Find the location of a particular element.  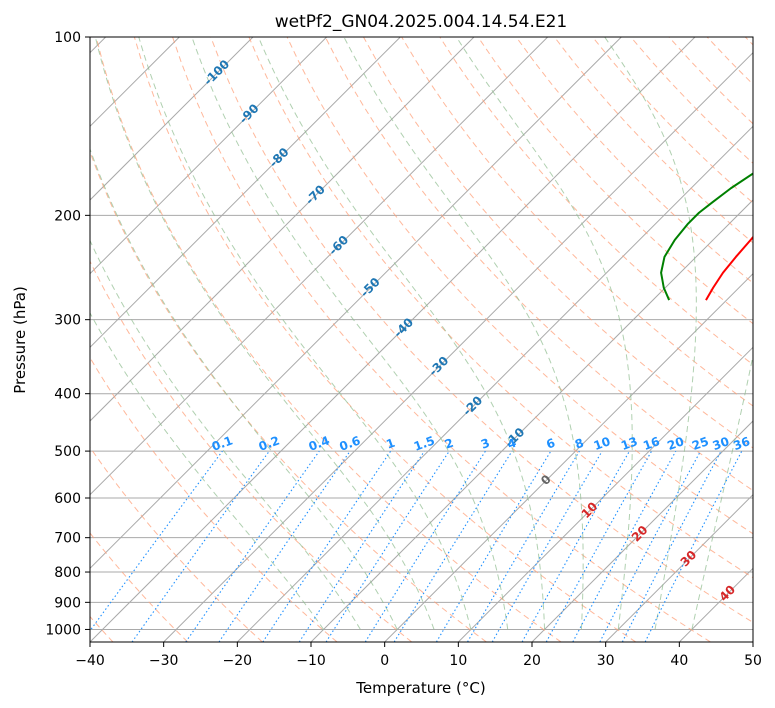

mixing-ratio-label: 6 is located at coordinates (550, 444).